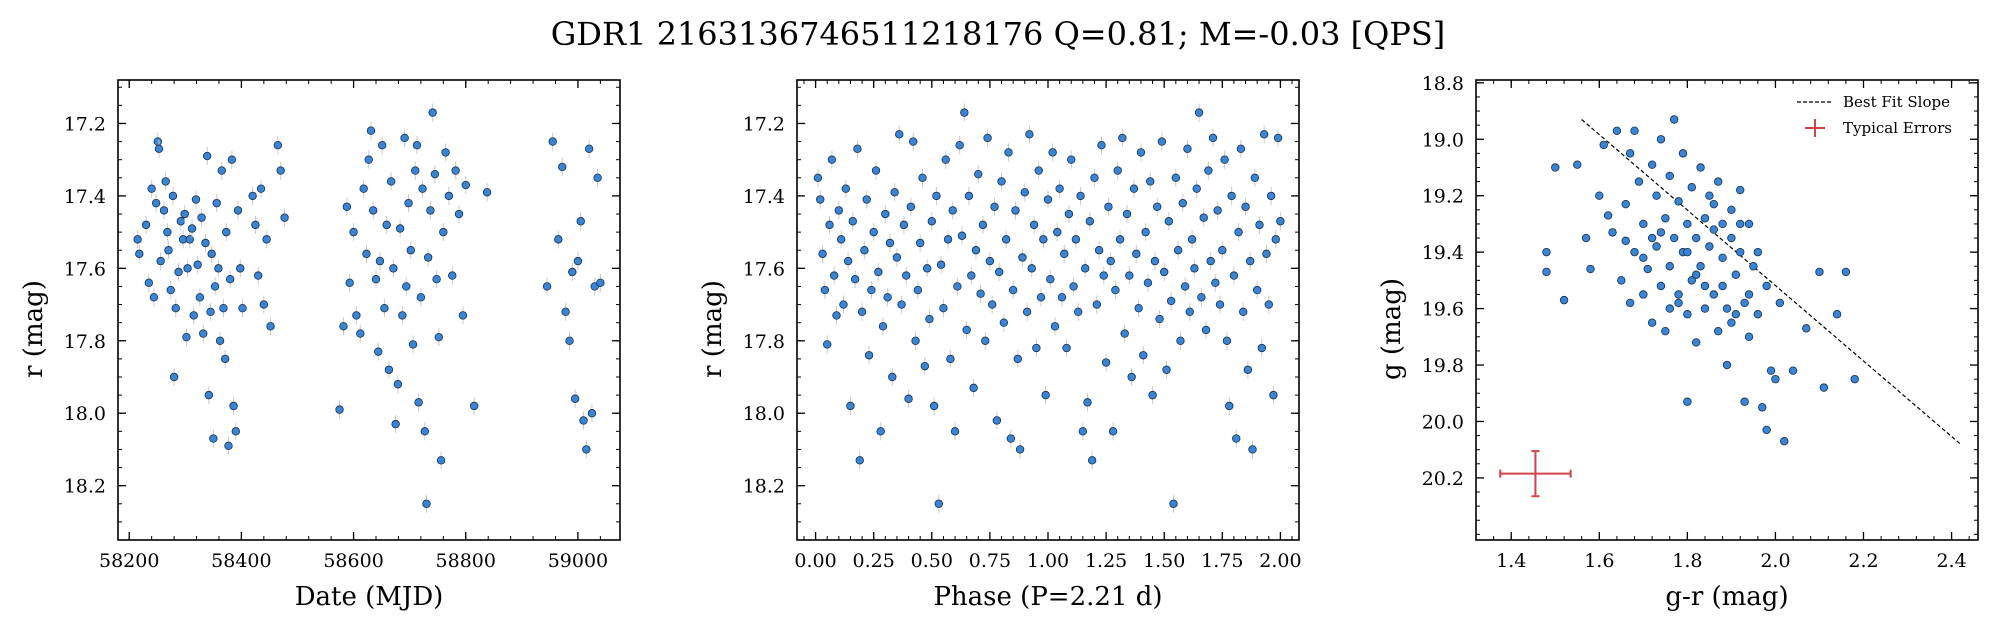 The height and width of the screenshot is (632, 1997). Describe the element at coordinates (1863, 561) in the screenshot. I see `cmd-xtick-label: 2.2` at that location.